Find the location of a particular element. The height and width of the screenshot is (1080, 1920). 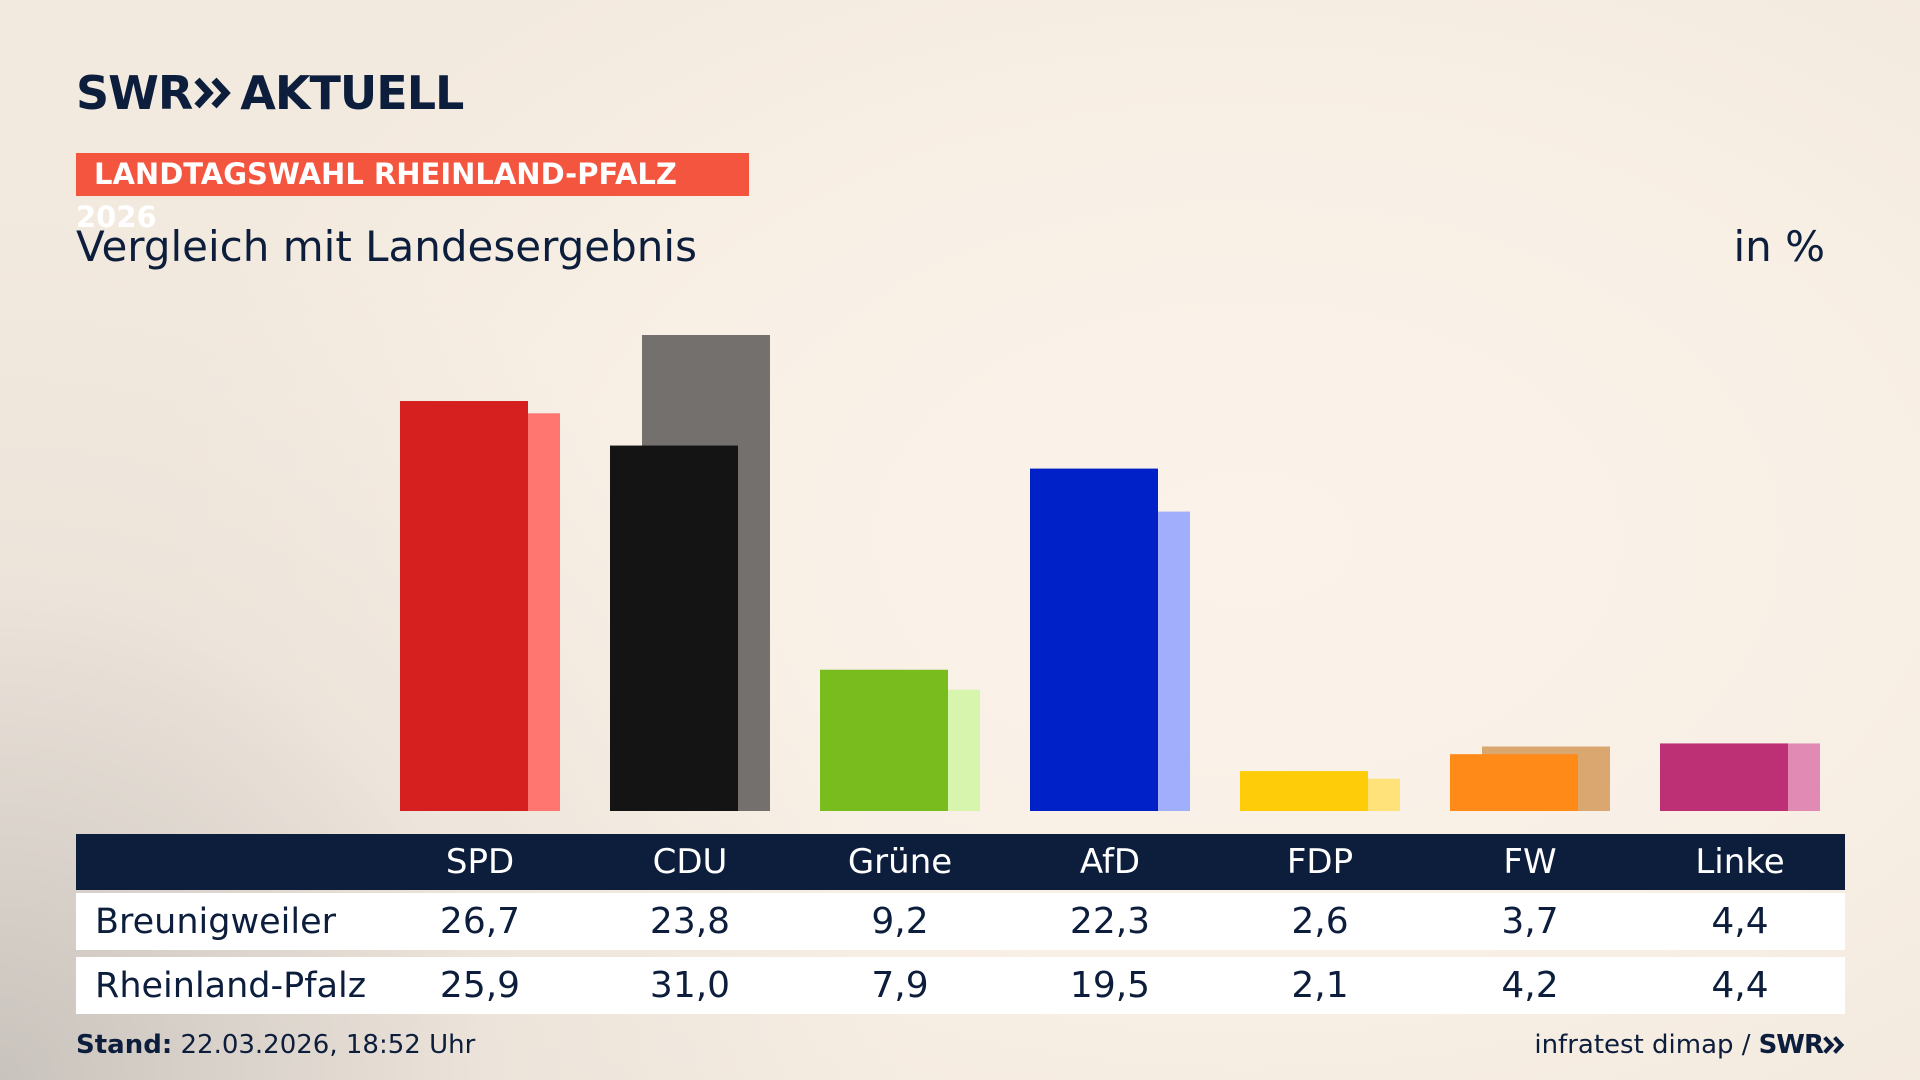

value-label: 26,7 is located at coordinates (480, 921).